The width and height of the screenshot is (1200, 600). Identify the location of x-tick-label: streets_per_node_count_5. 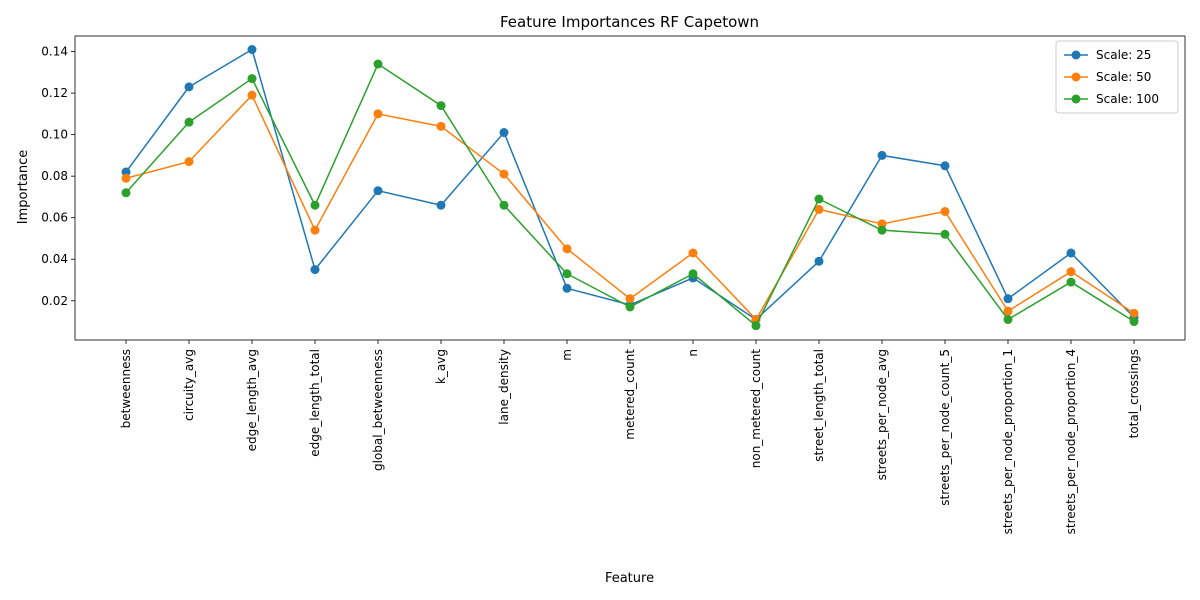
(945, 427).